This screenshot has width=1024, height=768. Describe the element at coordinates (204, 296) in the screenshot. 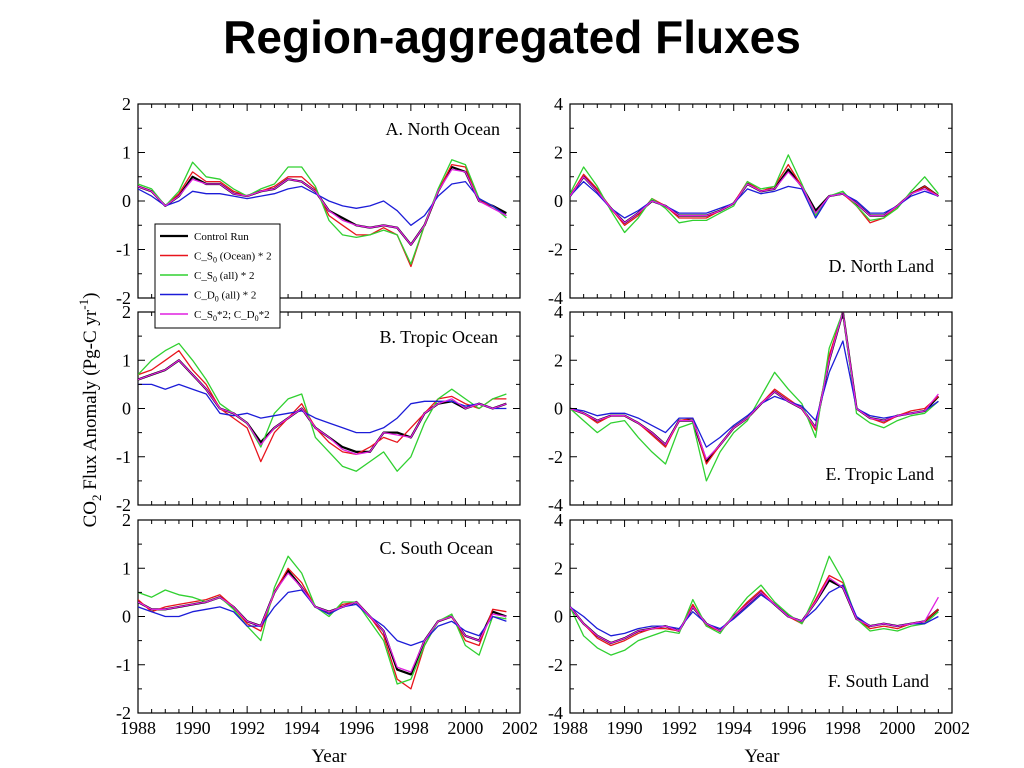

I see `legend-label-part: C_D` at that location.